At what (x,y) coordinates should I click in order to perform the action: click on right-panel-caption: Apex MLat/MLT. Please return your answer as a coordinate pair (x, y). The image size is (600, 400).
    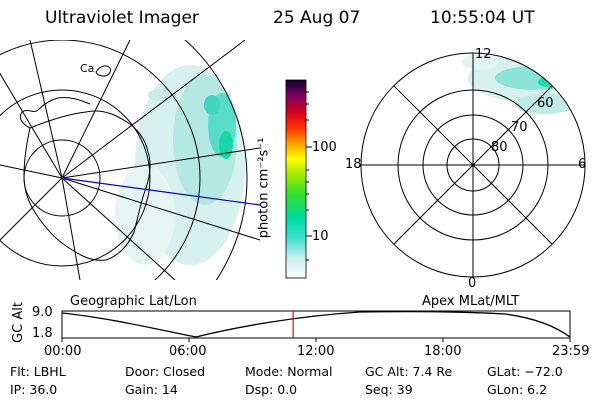
    Looking at the image, I should click on (471, 301).